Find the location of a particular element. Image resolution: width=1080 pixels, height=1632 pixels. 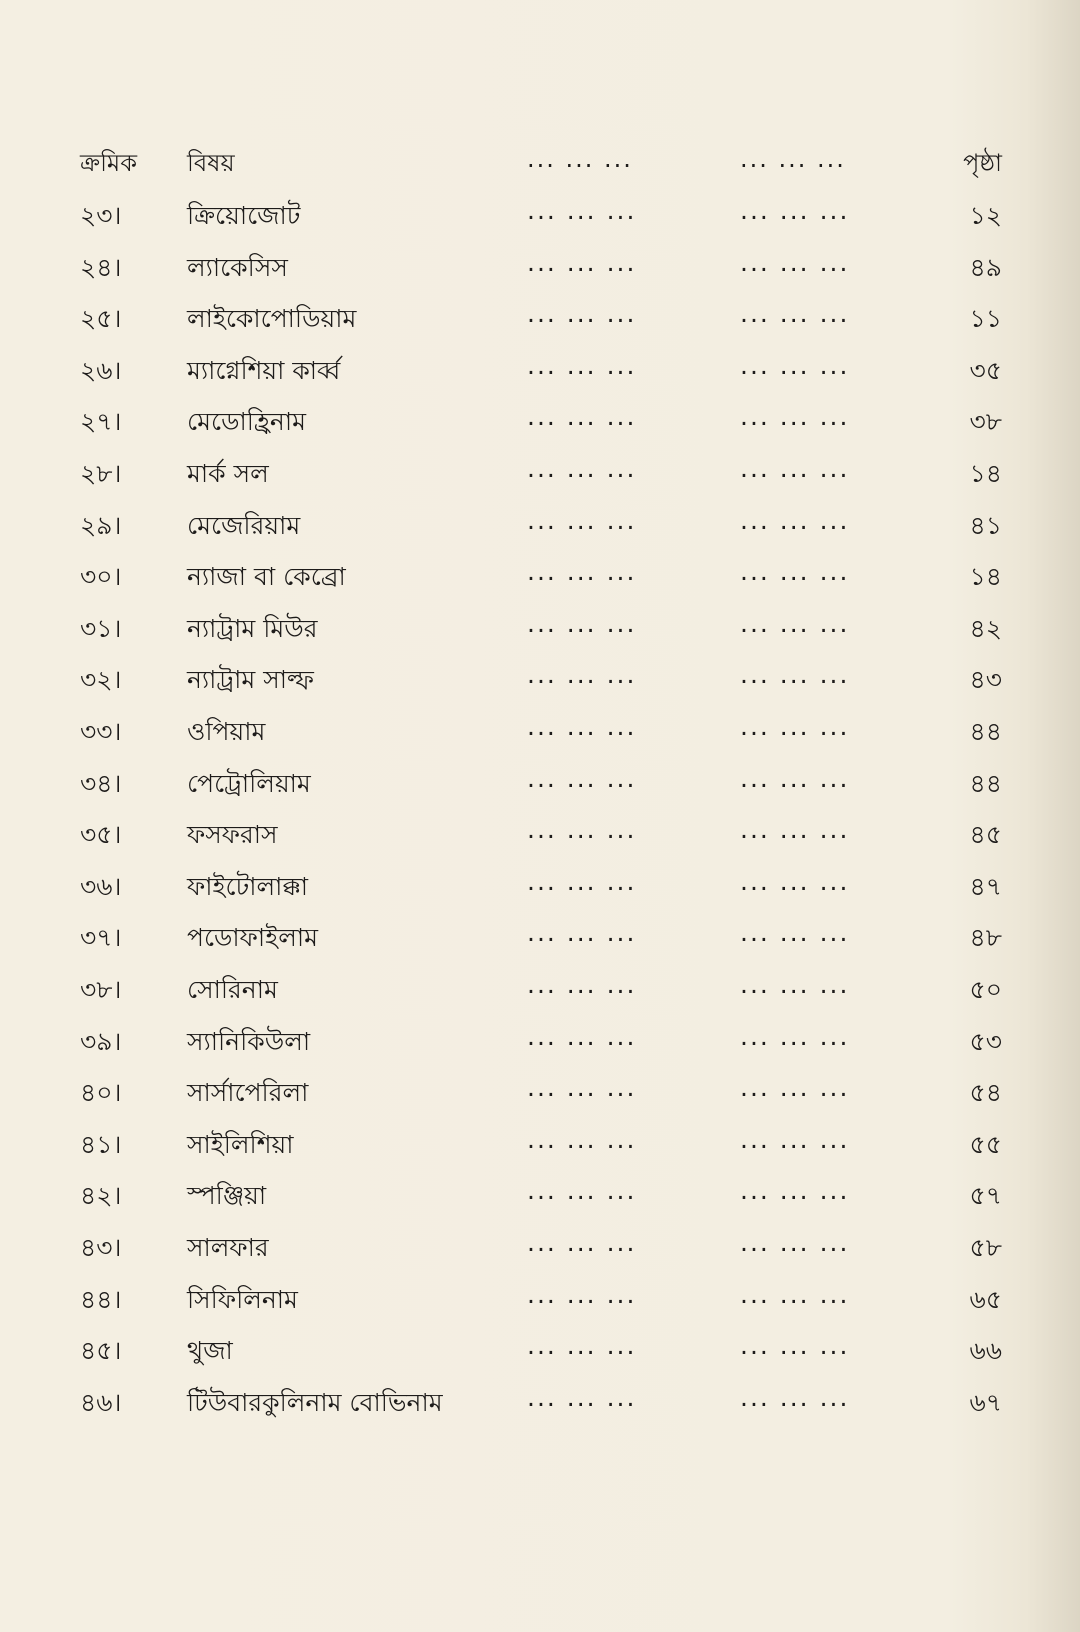

entry-page: ৬৭ is located at coordinates (985, 1402).